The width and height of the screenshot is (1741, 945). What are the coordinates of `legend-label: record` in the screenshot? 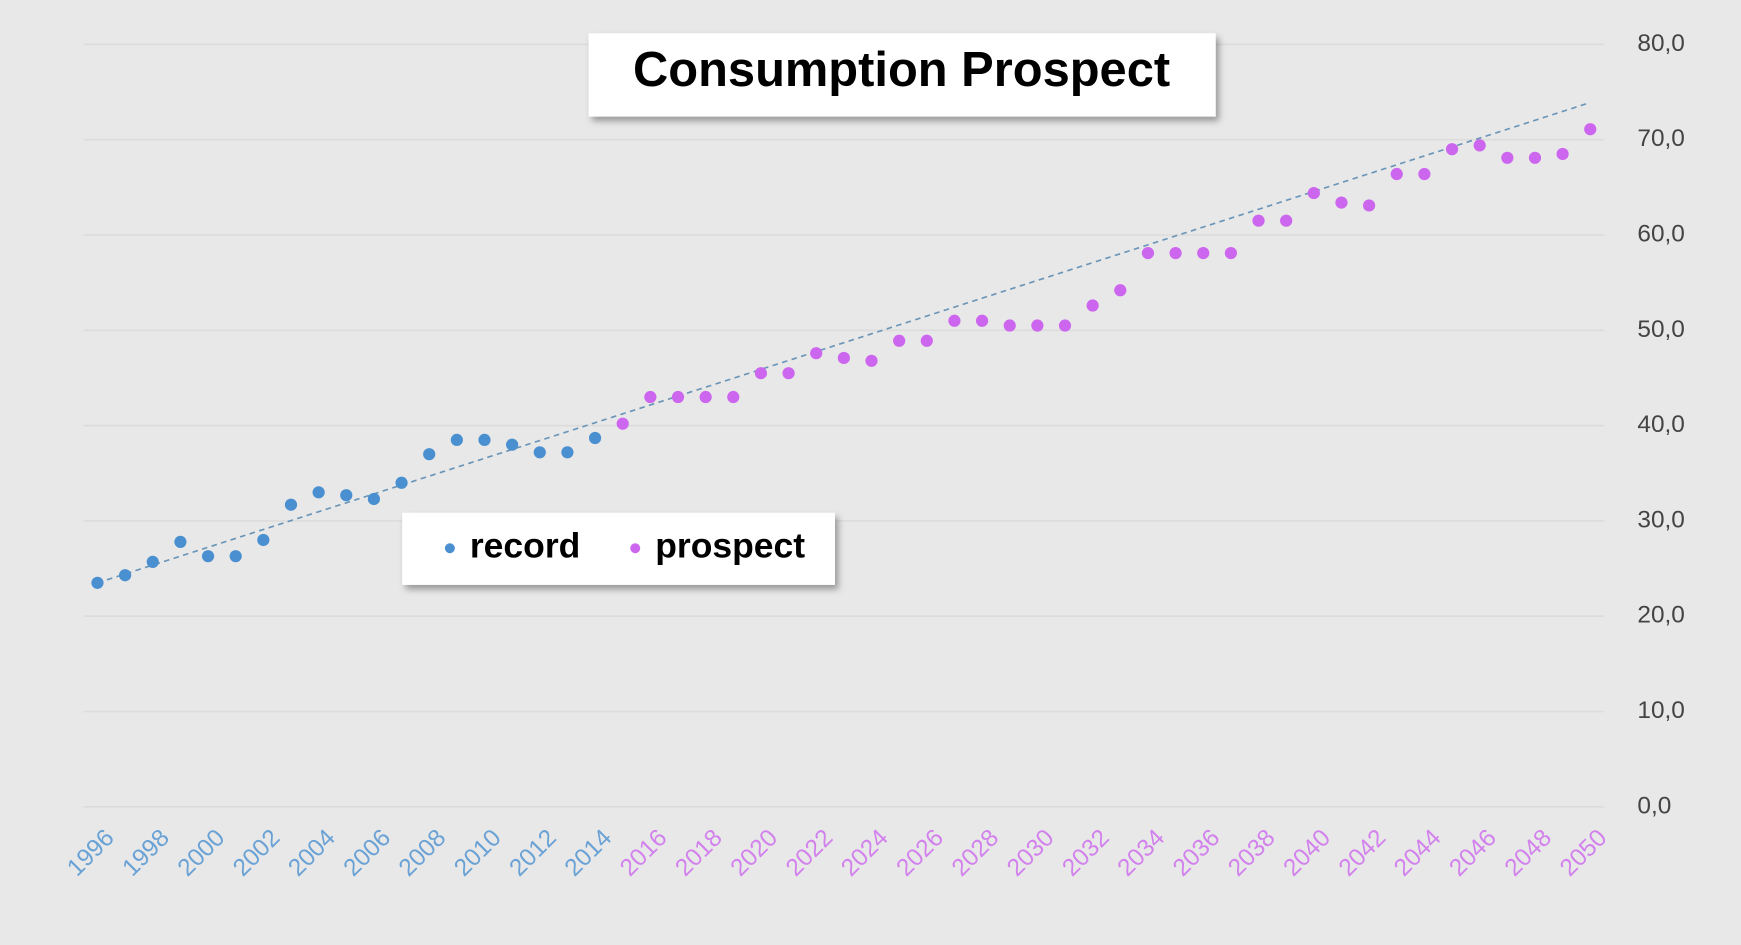 It's located at (525, 546).